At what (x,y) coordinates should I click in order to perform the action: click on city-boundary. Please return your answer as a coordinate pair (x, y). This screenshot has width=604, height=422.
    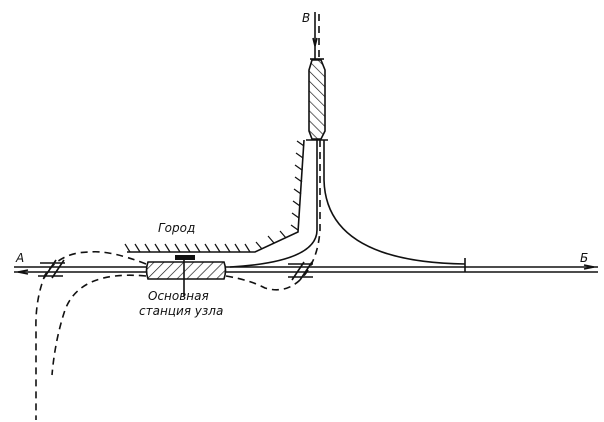
    Looking at the image, I should click on (214, 196).